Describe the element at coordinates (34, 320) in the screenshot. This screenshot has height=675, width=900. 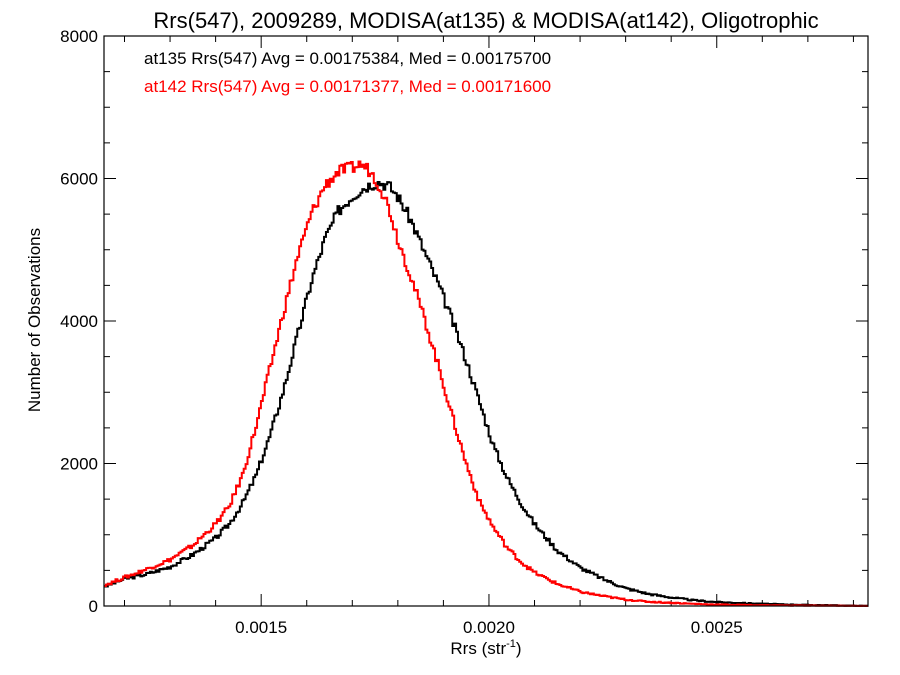
I see `y-axis-label: Number of Observations` at that location.